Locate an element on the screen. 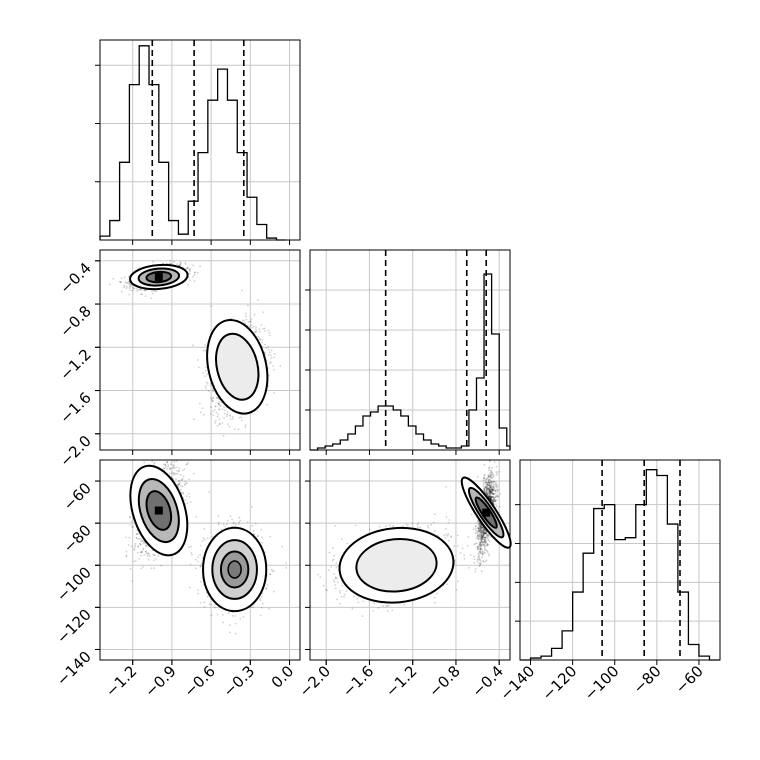 The width and height of the screenshot is (760, 760). param-1-vs-param-2-ytick-label-4: −2.0 is located at coordinates (75, 451).